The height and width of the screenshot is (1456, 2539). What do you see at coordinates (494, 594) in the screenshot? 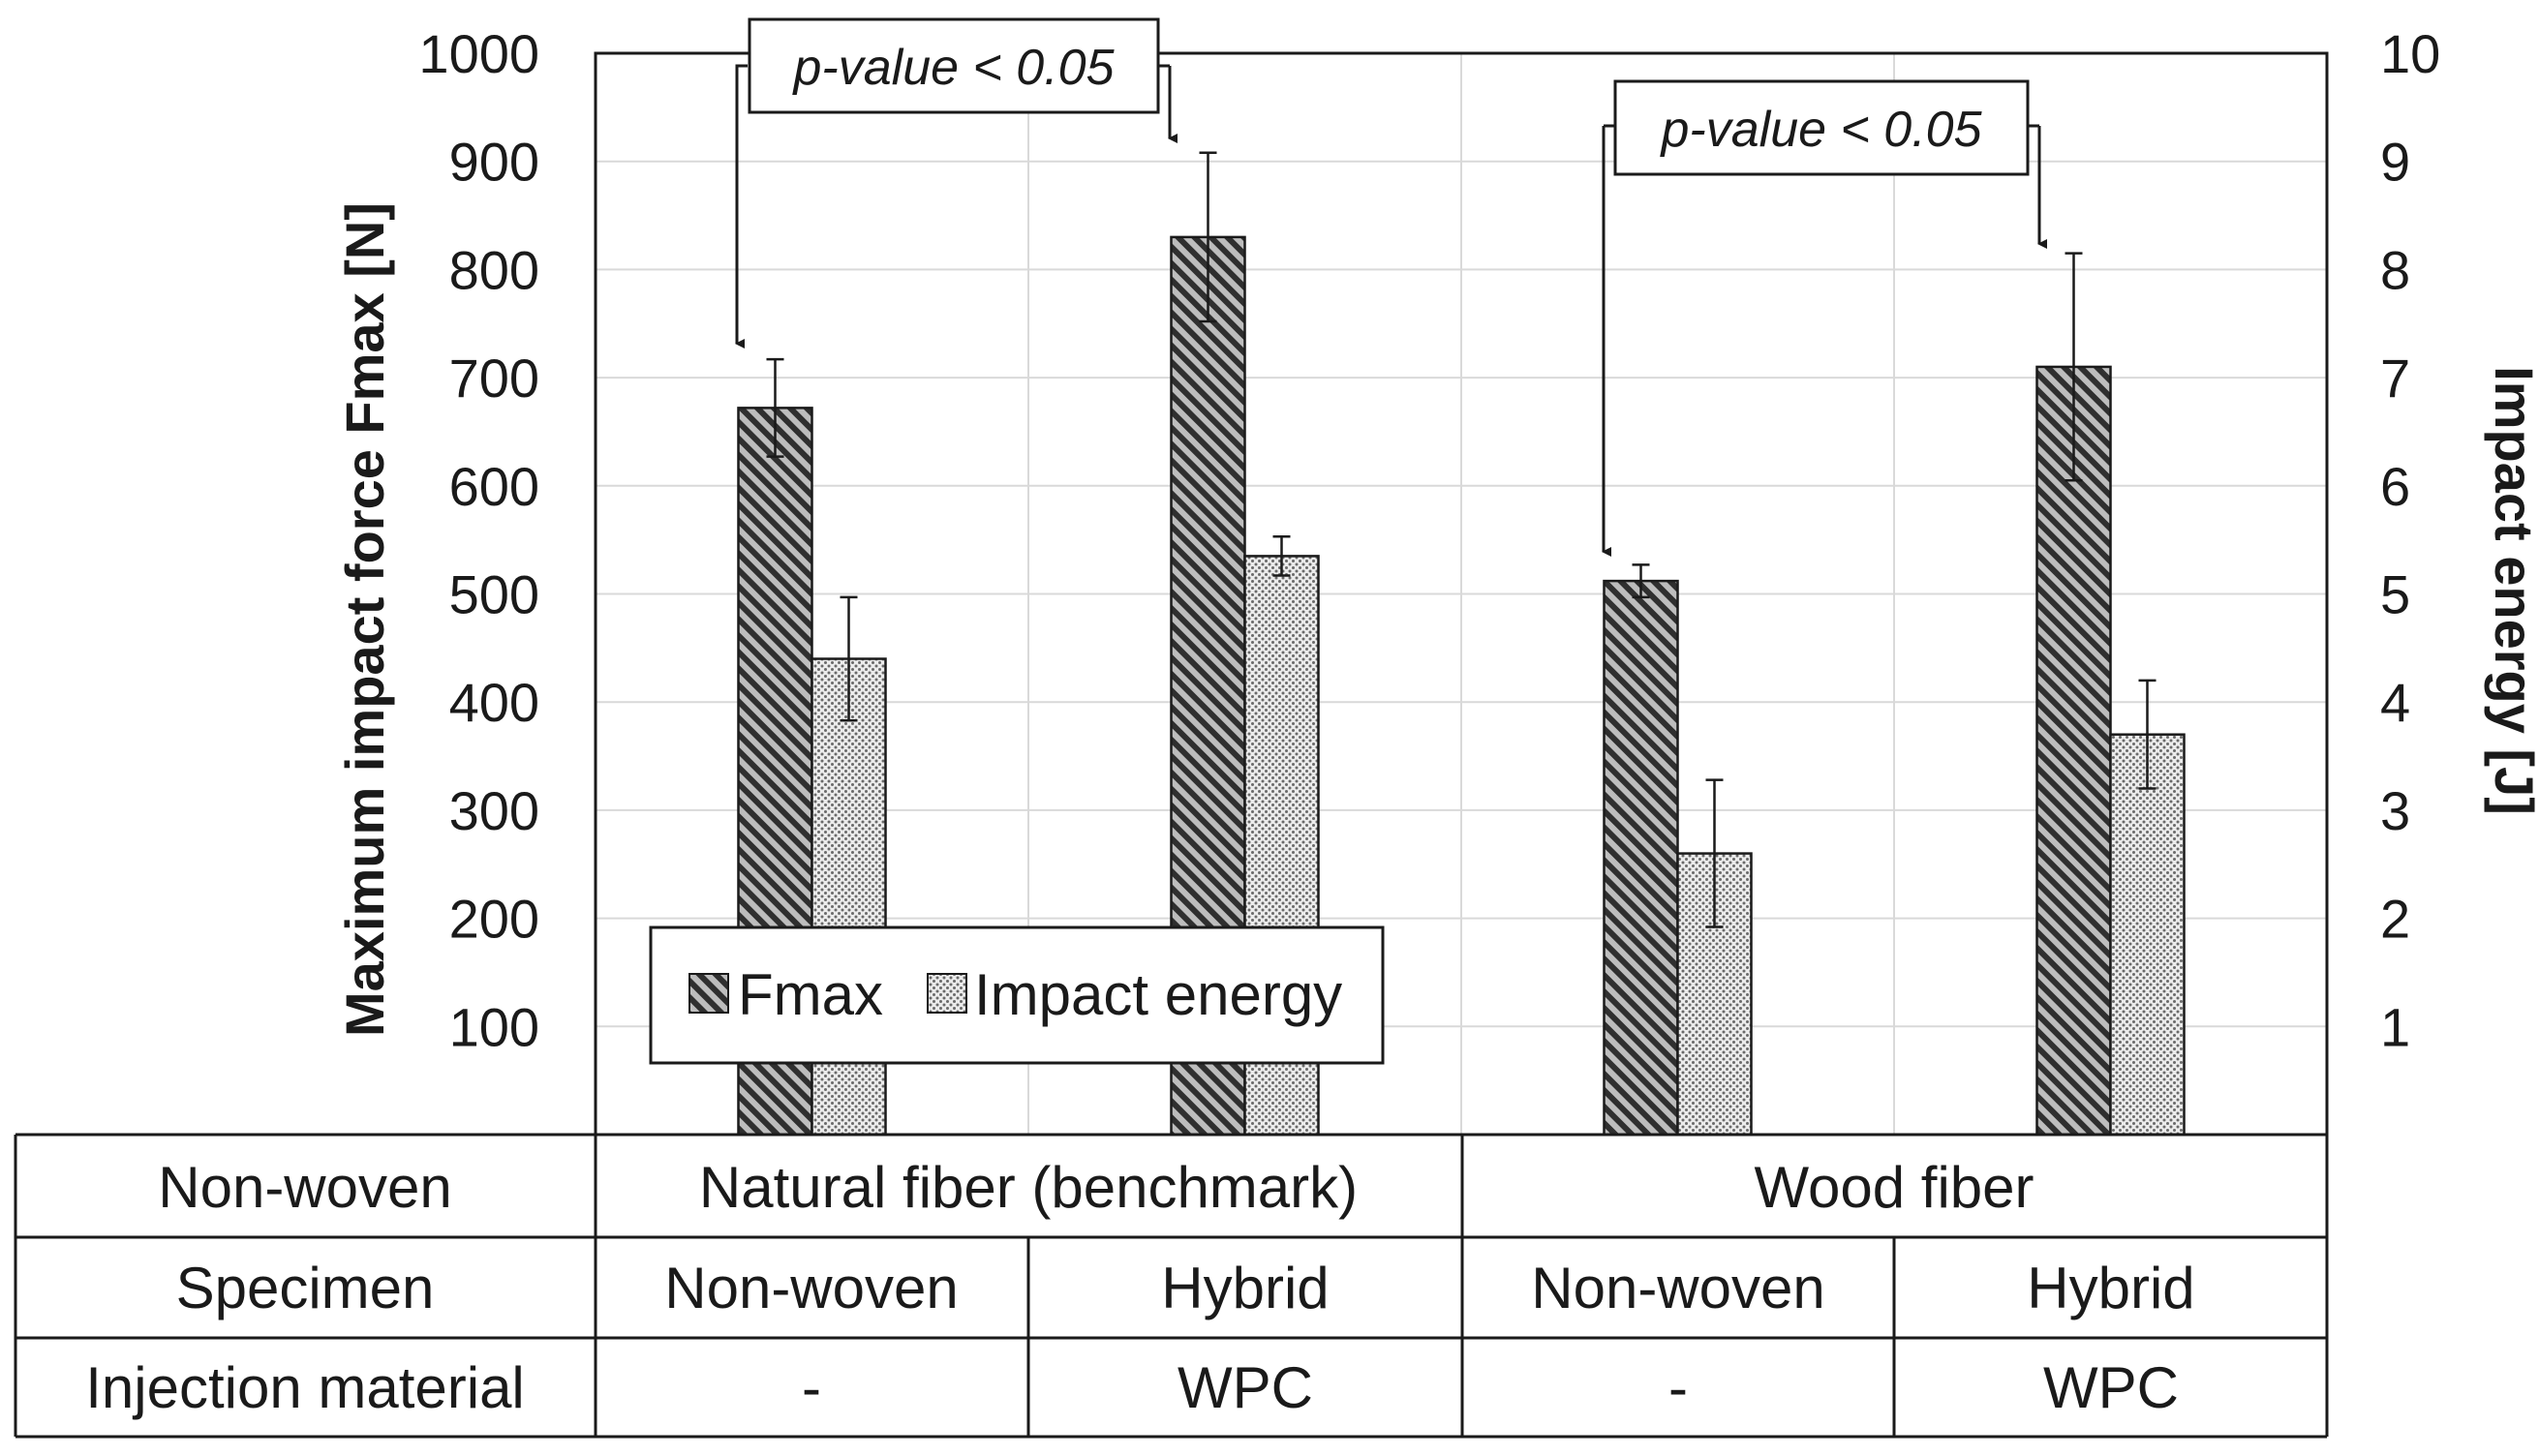
I see `y-tick-label-500: 500` at bounding box center [494, 594].